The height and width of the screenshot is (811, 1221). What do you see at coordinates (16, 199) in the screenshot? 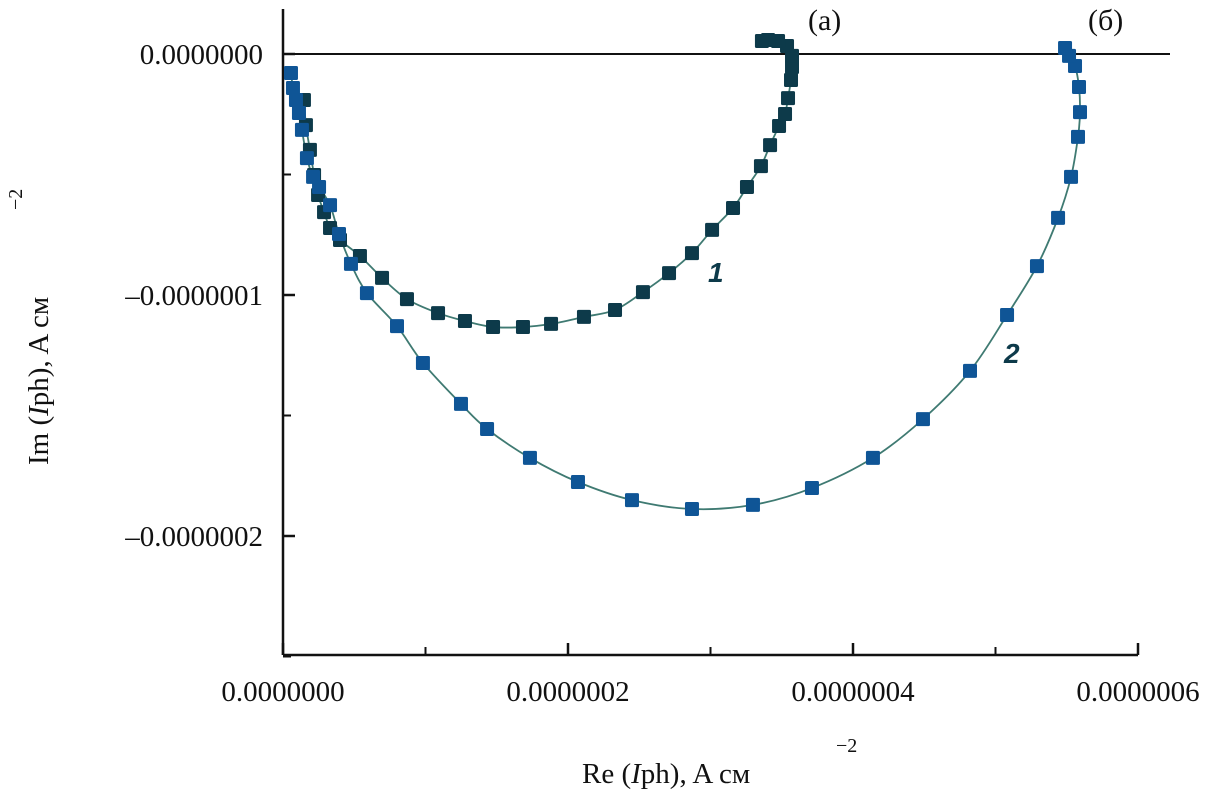
I see `y-axis-label-exponent: −2` at bounding box center [16, 199].